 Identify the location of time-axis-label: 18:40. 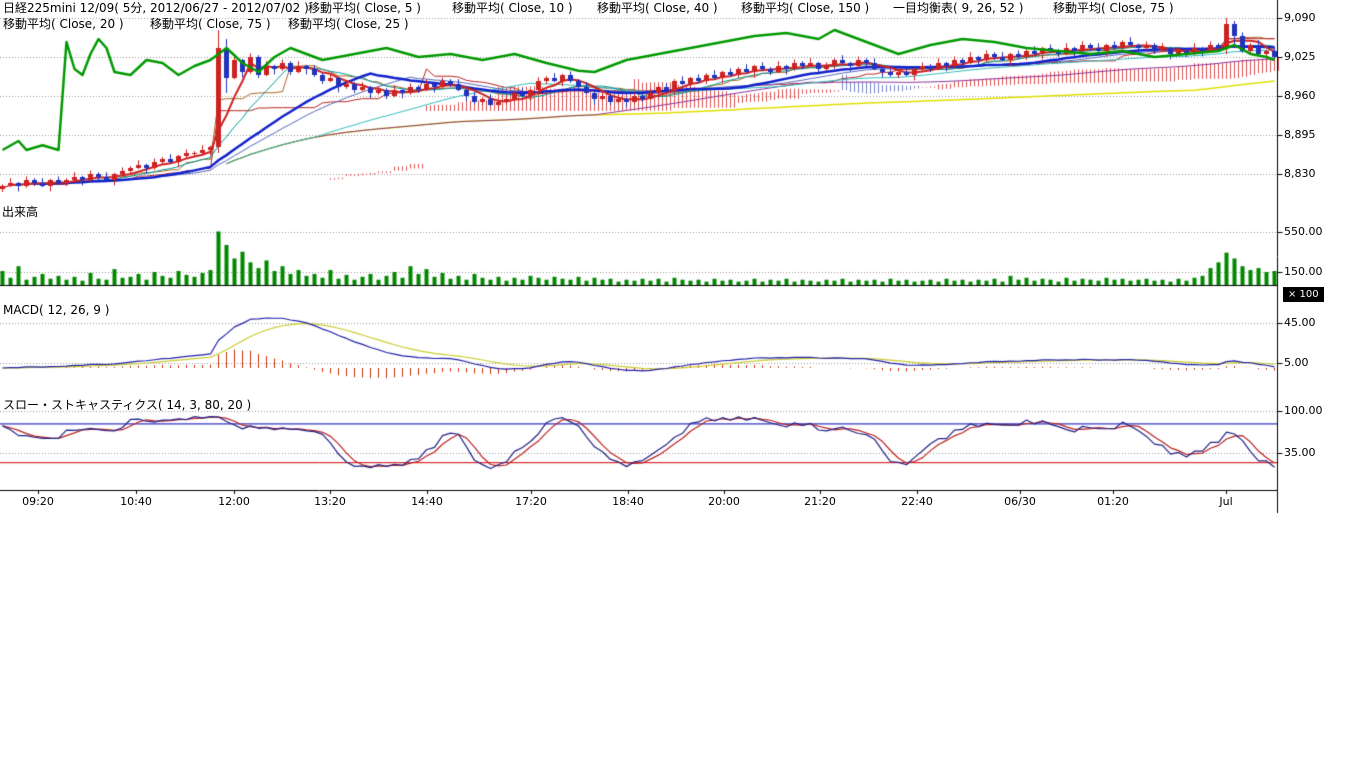
(628, 501).